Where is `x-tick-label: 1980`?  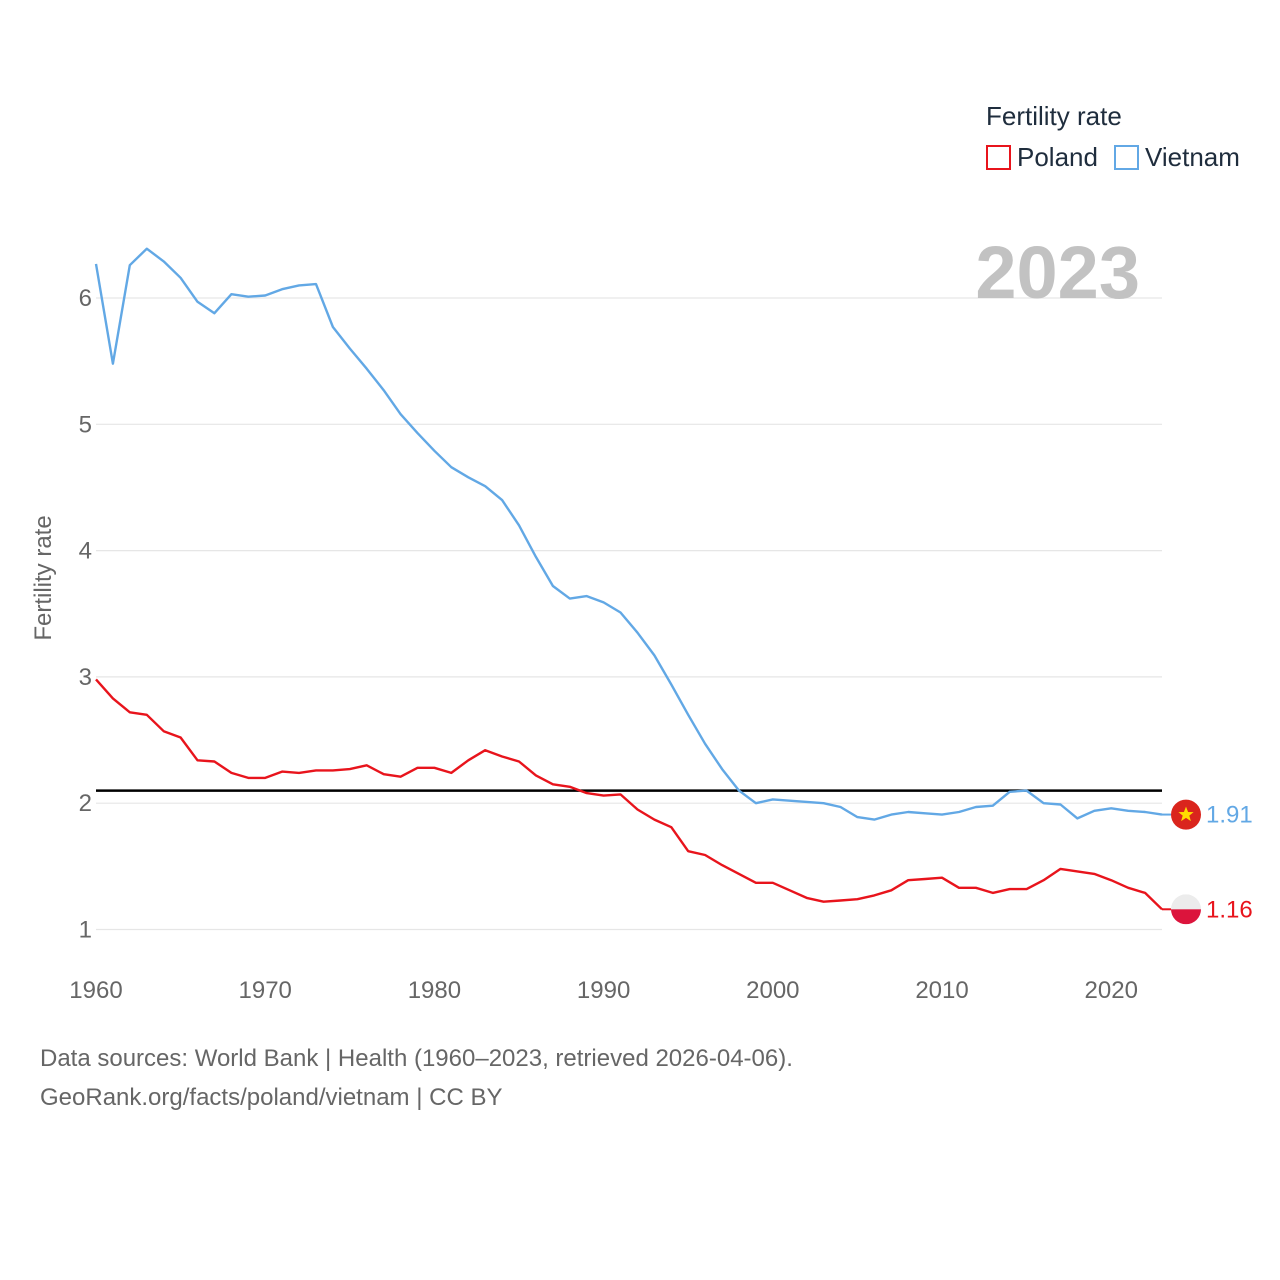
x-tick-label: 1980 is located at coordinates (434, 990).